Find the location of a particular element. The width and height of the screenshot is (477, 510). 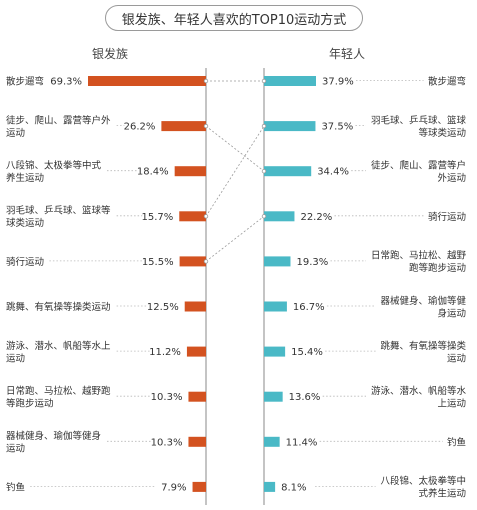

right-category-label: 器械健身、瑜伽等健 is located at coordinates (423, 301).